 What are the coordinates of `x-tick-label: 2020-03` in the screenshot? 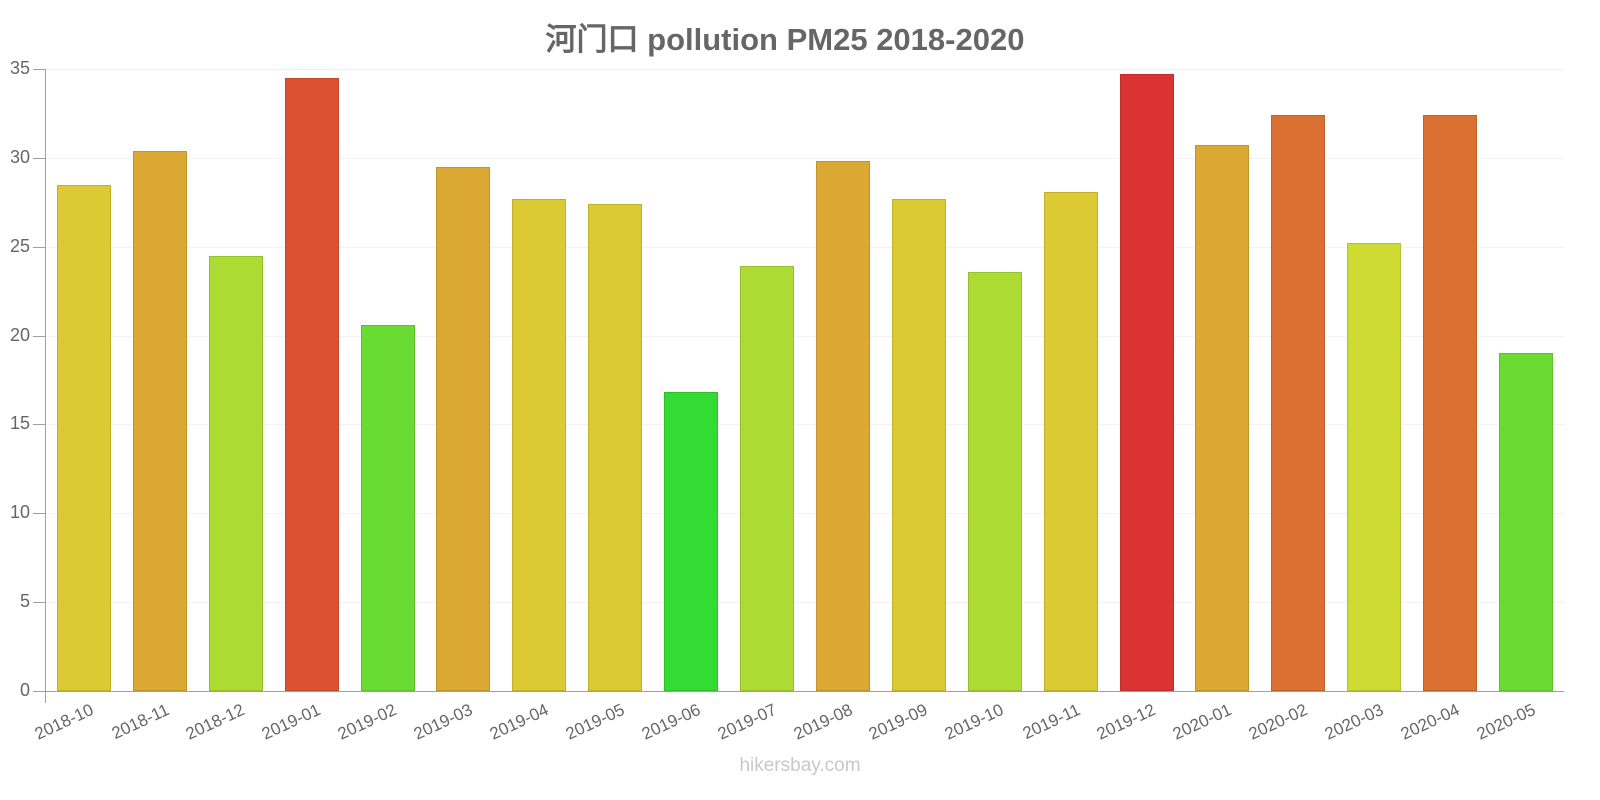 It's located at (1354, 722).